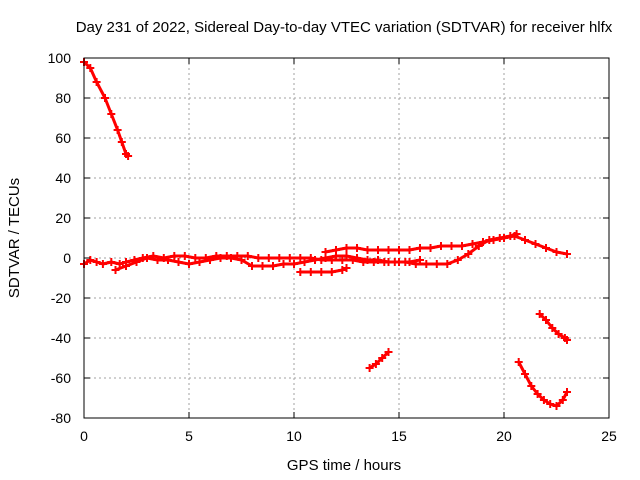 The width and height of the screenshot is (640, 480). What do you see at coordinates (63, 178) in the screenshot?
I see `y-tick-label: 40` at bounding box center [63, 178].